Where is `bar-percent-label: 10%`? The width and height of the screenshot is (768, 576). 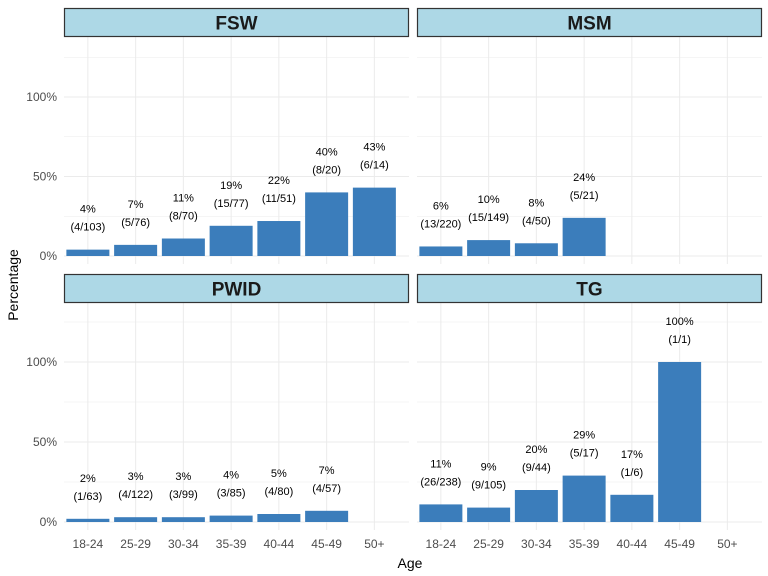
bar-percent-label: 10% is located at coordinates (489, 200).